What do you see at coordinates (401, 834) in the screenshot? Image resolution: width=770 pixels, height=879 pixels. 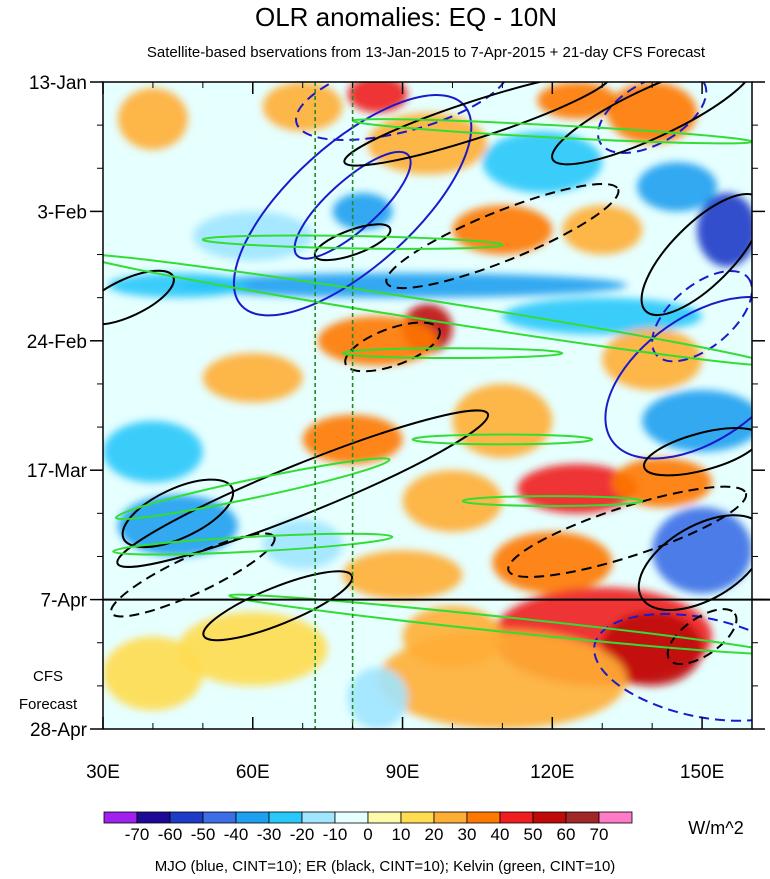 I see `colorbar-label: 10` at bounding box center [401, 834].